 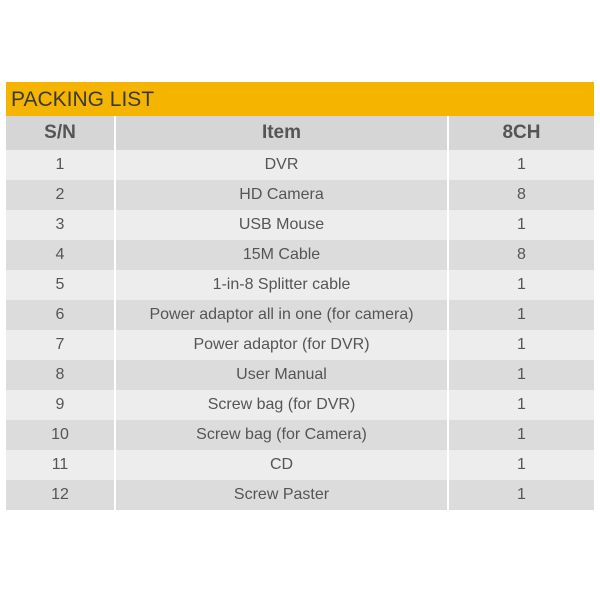 What do you see at coordinates (60, 315) in the screenshot?
I see `sn-cell: 6` at bounding box center [60, 315].